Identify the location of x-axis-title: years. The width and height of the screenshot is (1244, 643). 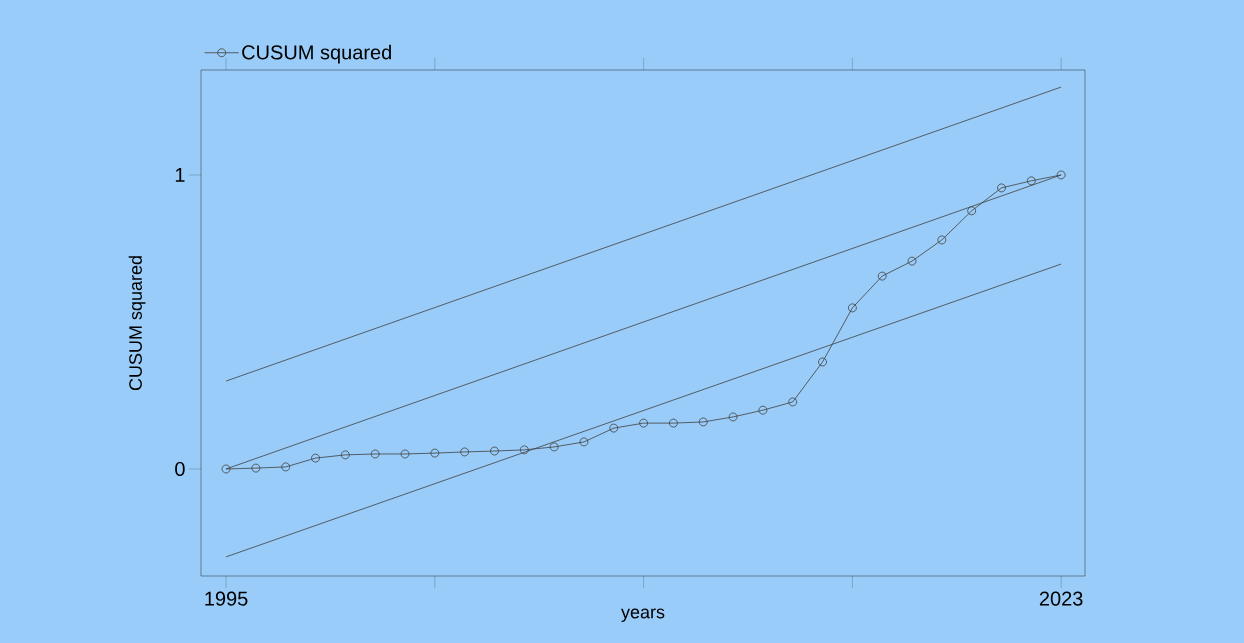
(643, 615).